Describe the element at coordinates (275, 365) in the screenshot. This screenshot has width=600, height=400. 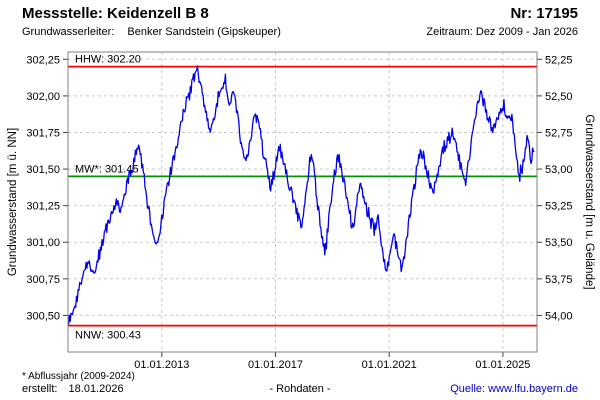
I see `x-axis-tick-label: 01.01.2017` at that location.